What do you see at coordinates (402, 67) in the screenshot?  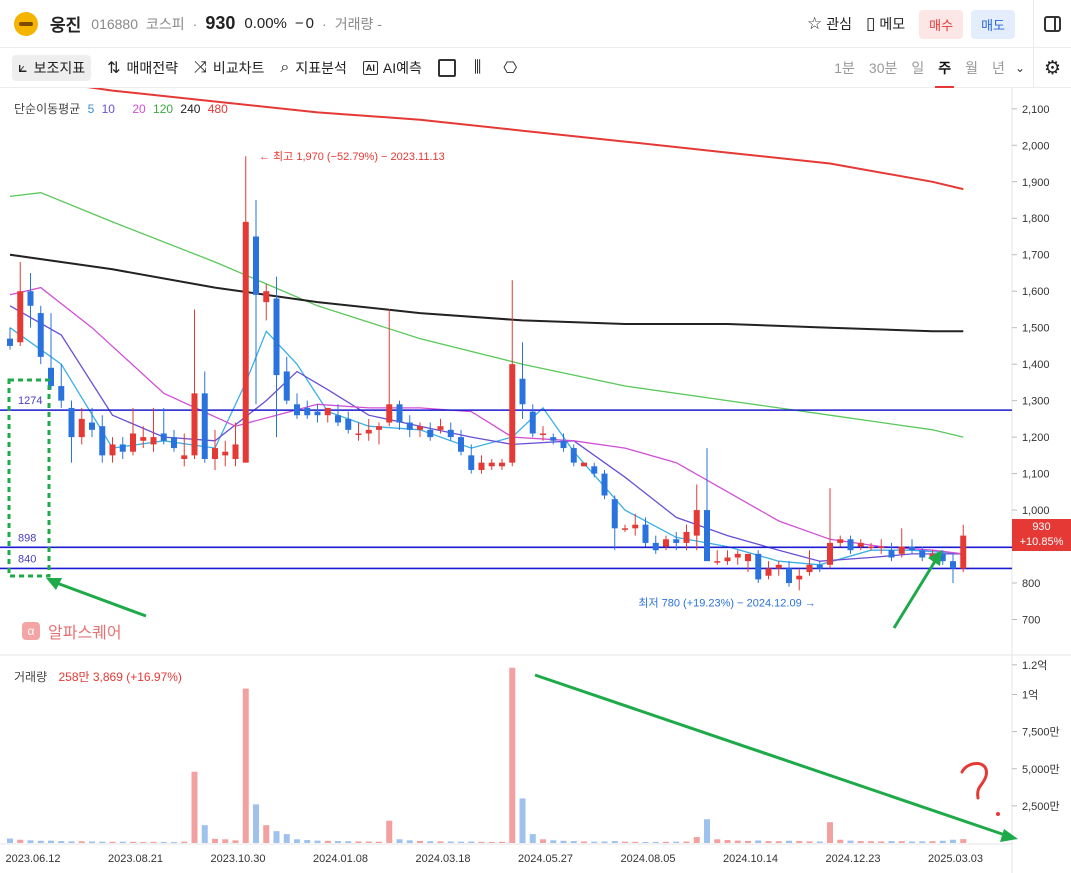 I see `ai-predict-label: AI예측` at bounding box center [402, 67].